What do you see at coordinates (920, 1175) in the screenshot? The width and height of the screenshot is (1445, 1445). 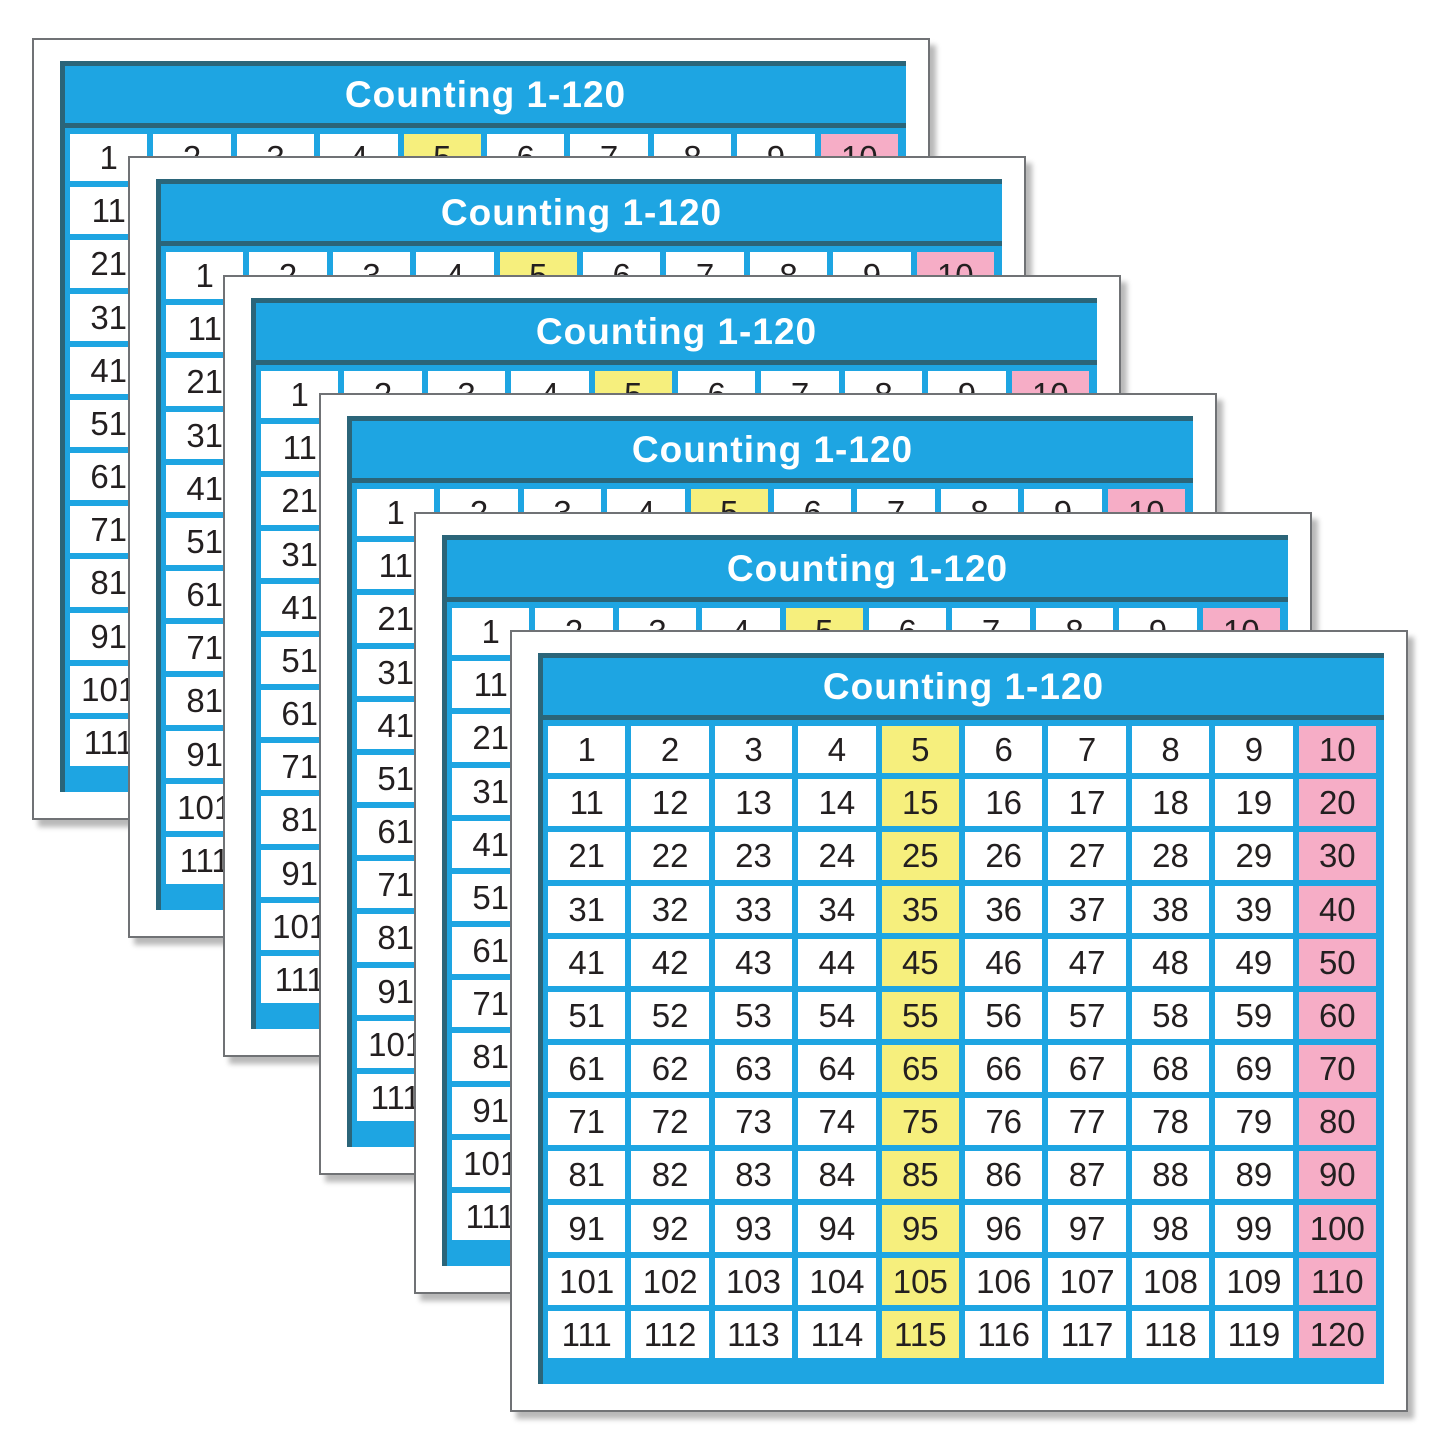 I see `number-cell: 85` at bounding box center [920, 1175].